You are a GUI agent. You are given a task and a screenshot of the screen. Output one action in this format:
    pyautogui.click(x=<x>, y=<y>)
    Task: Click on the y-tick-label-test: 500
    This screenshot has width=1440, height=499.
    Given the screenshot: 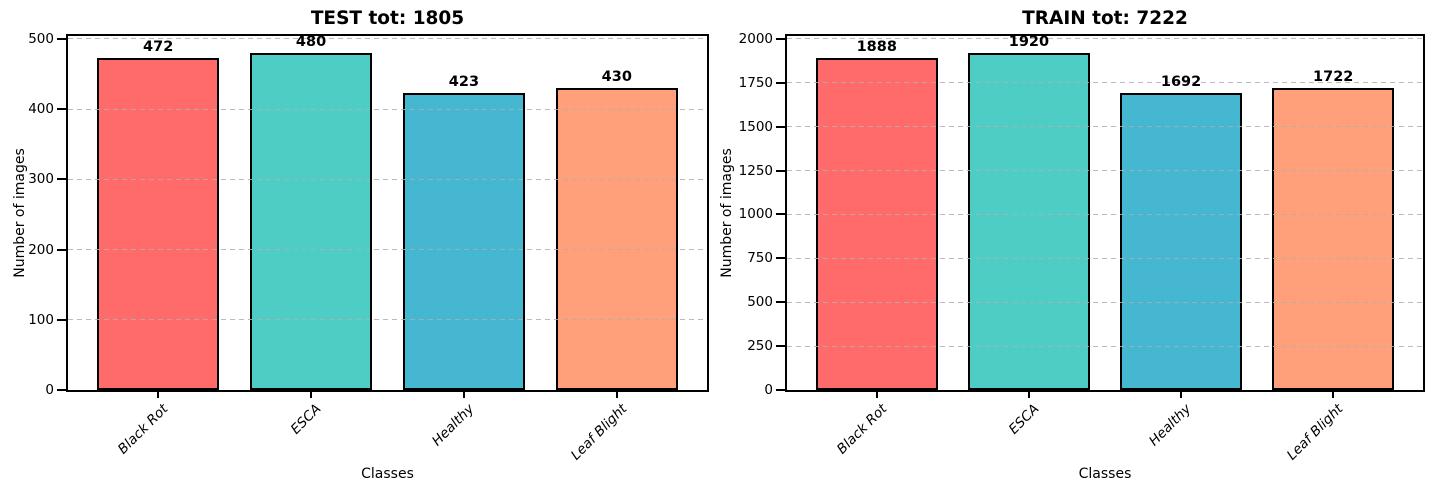 What is the action you would take?
    pyautogui.click(x=41, y=38)
    